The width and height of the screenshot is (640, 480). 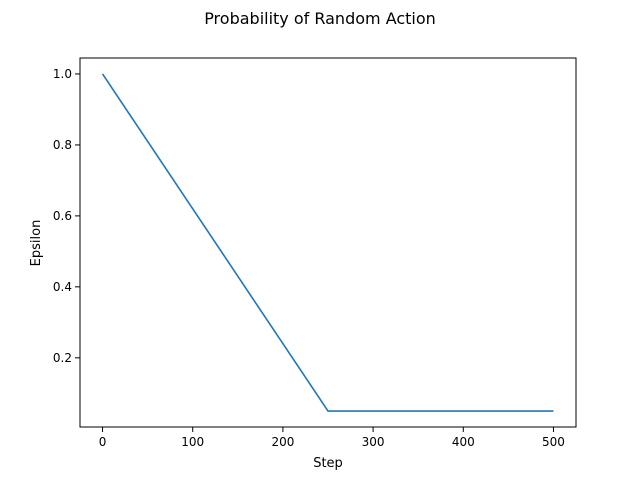 What do you see at coordinates (62, 358) in the screenshot?
I see `y-tick-label: 0.2` at bounding box center [62, 358].